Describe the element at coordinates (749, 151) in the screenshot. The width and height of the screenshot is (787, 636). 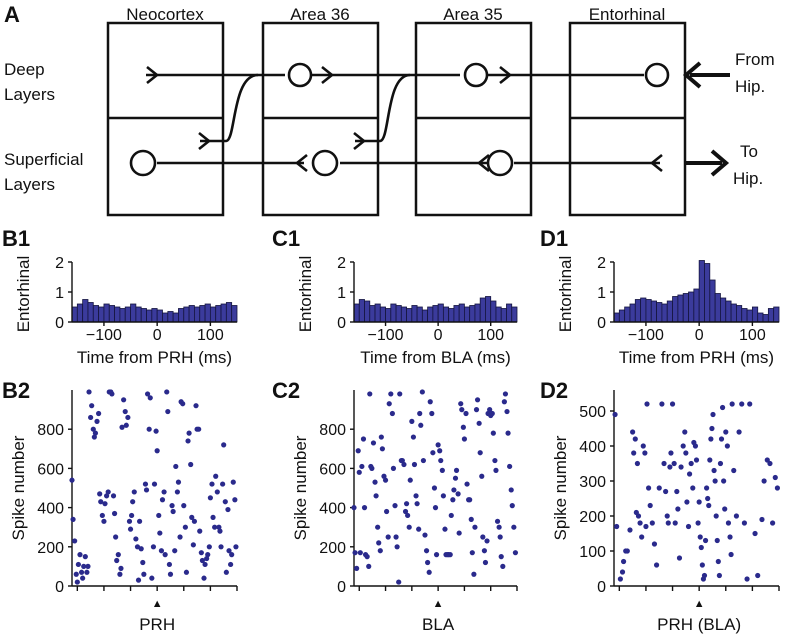
I see `to-hip-label-line1: To` at that location.